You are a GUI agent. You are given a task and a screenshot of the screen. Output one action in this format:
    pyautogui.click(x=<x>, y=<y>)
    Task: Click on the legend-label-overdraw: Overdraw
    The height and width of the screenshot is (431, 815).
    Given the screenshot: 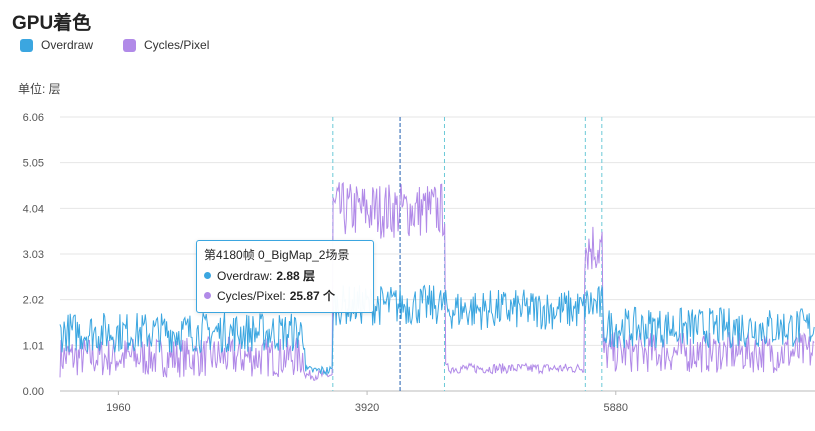 What is the action you would take?
    pyautogui.click(x=67, y=45)
    